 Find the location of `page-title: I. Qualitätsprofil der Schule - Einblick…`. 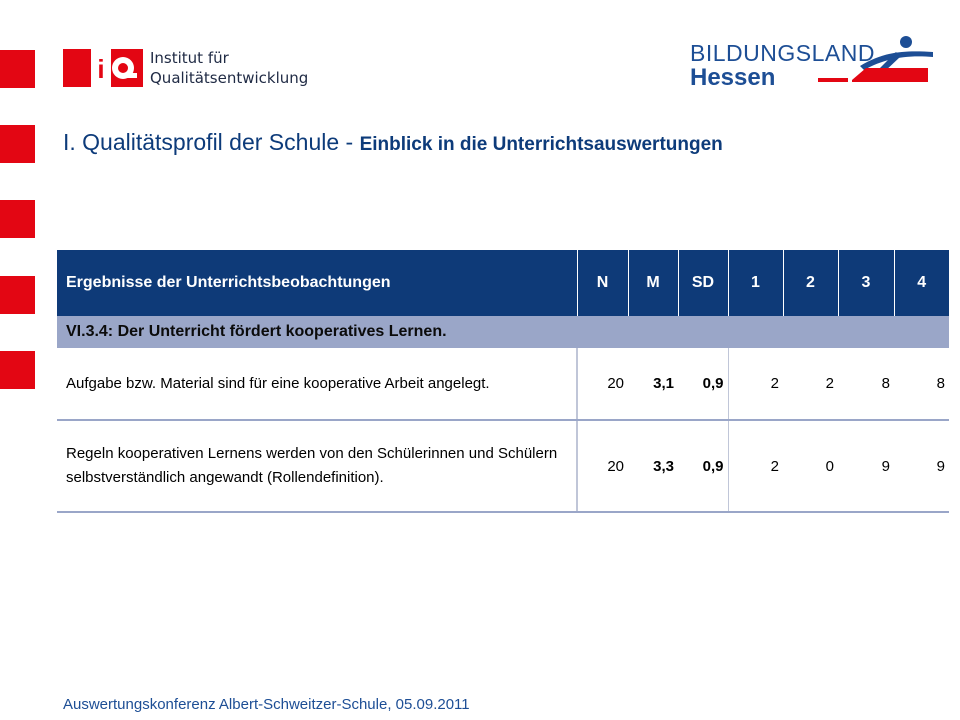

page-title: I. Qualitätsprofil der Schule - Einblick… is located at coordinates (393, 142).